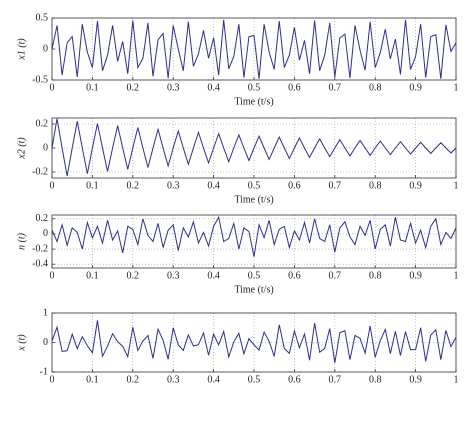 Image resolution: width=474 pixels, height=425 pixels. I want to click on y-tick-label: 0.5, so click(42, 17).